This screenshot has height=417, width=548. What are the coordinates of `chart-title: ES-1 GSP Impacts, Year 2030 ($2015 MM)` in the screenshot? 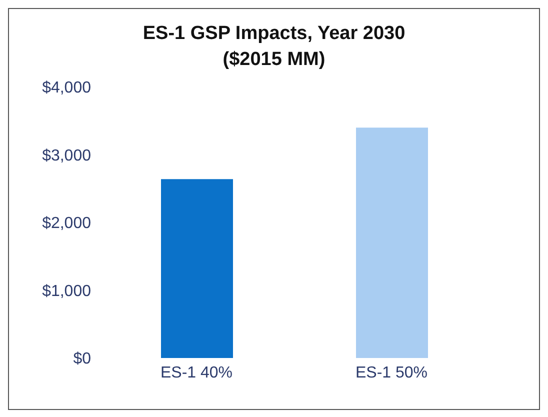 It's located at (274, 47).